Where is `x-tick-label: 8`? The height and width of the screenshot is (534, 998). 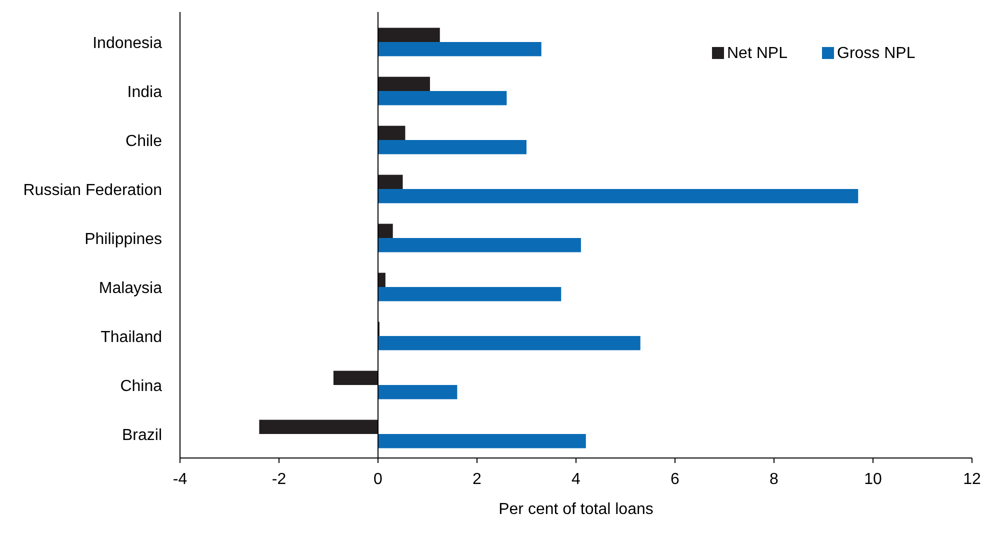
x-tick-label: 8 is located at coordinates (774, 479).